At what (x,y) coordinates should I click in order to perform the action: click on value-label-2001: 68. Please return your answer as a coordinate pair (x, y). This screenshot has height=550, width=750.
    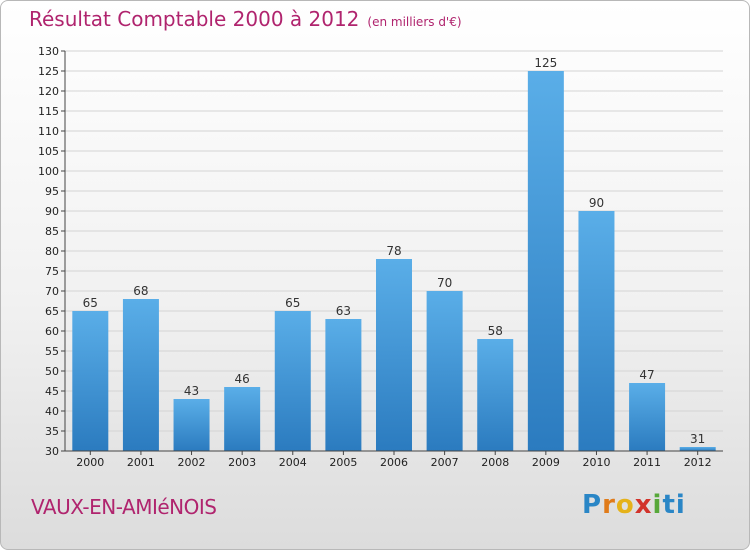
    Looking at the image, I should click on (140, 291).